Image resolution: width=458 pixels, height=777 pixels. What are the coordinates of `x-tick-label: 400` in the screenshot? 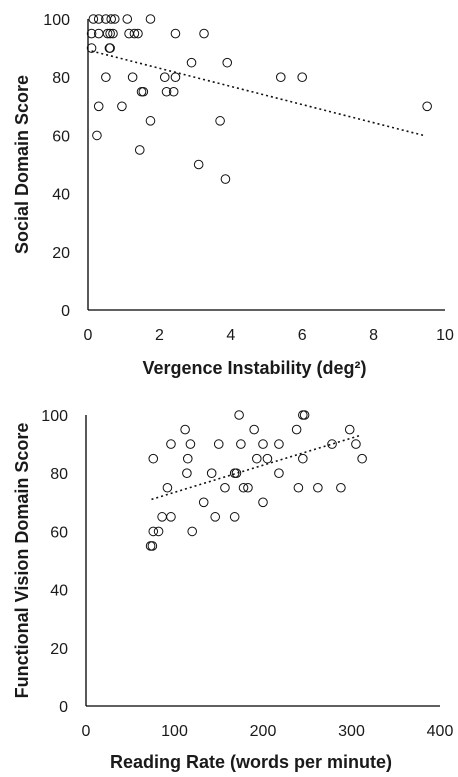 It's located at (440, 731).